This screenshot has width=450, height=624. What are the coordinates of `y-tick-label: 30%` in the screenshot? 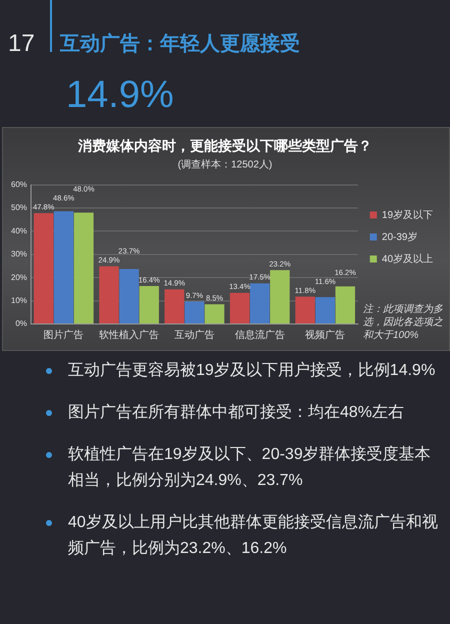 It's located at (19, 254).